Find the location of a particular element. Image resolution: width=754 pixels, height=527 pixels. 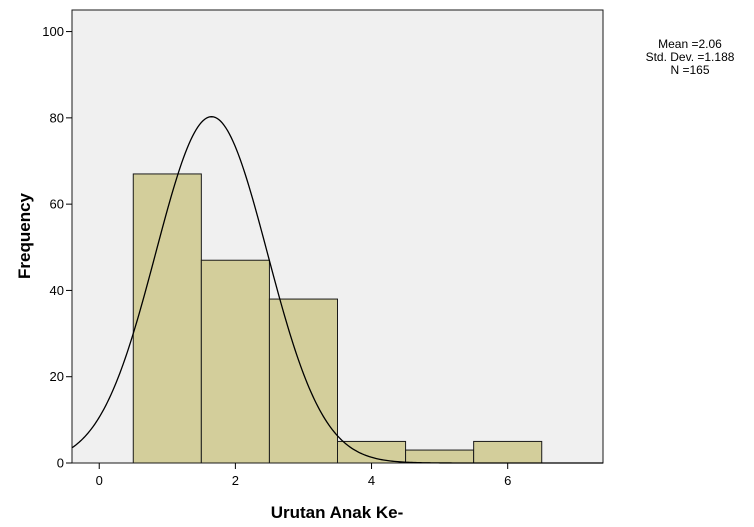

stats-box: Mean =2.06 Std. Dev. =1.188 N =165 is located at coordinates (690, 57).